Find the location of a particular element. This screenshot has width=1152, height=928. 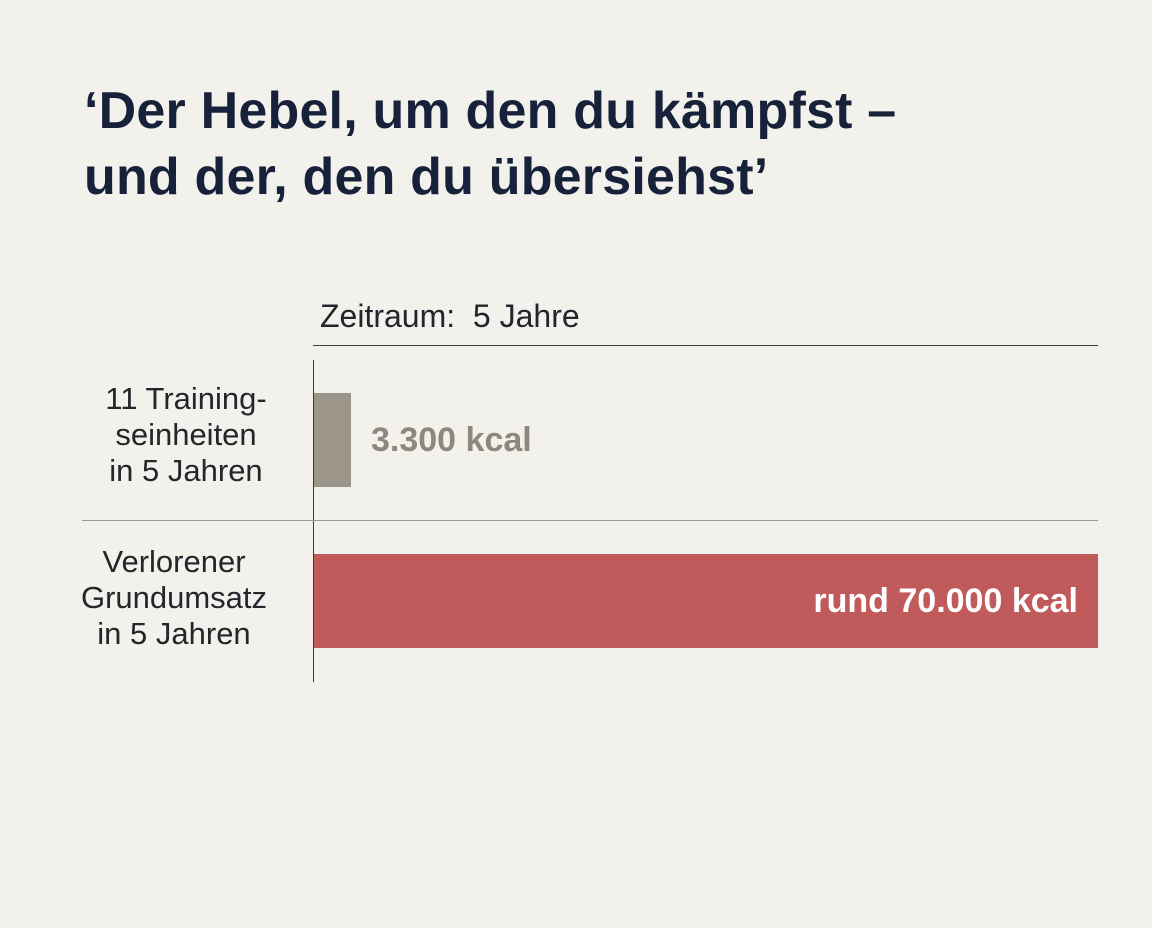

chart-title-line-1: ‘Der Hebel, um den du kämpfst – is located at coordinates (490, 111).